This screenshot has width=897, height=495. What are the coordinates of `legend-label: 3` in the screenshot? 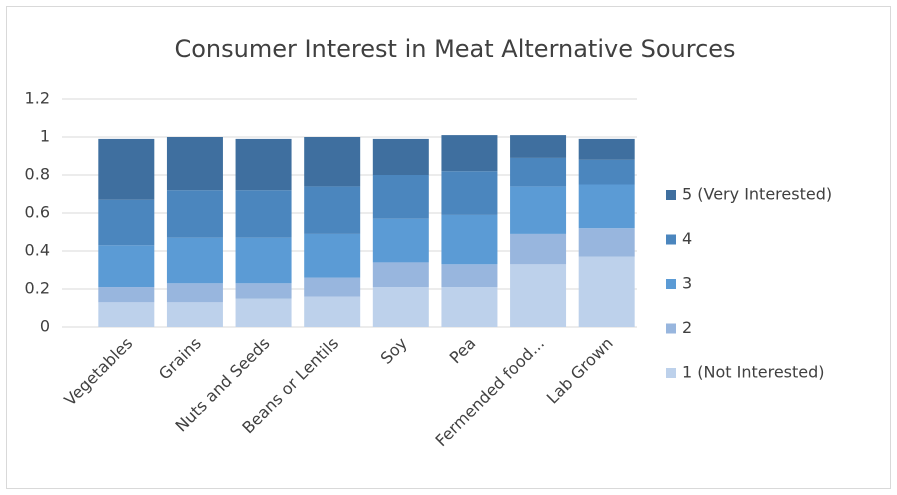 It's located at (687, 283).